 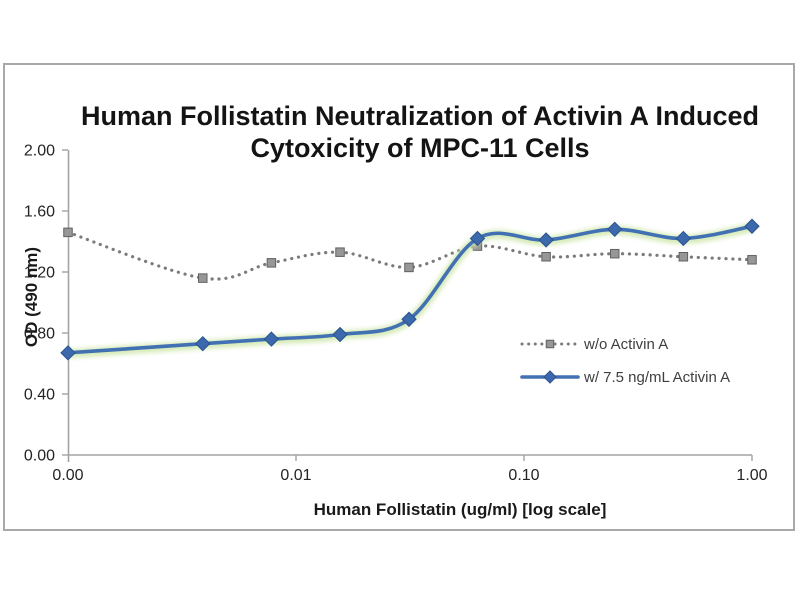 What do you see at coordinates (550, 344) in the screenshot?
I see `legend-marker-w-o-activin-a` at bounding box center [550, 344].